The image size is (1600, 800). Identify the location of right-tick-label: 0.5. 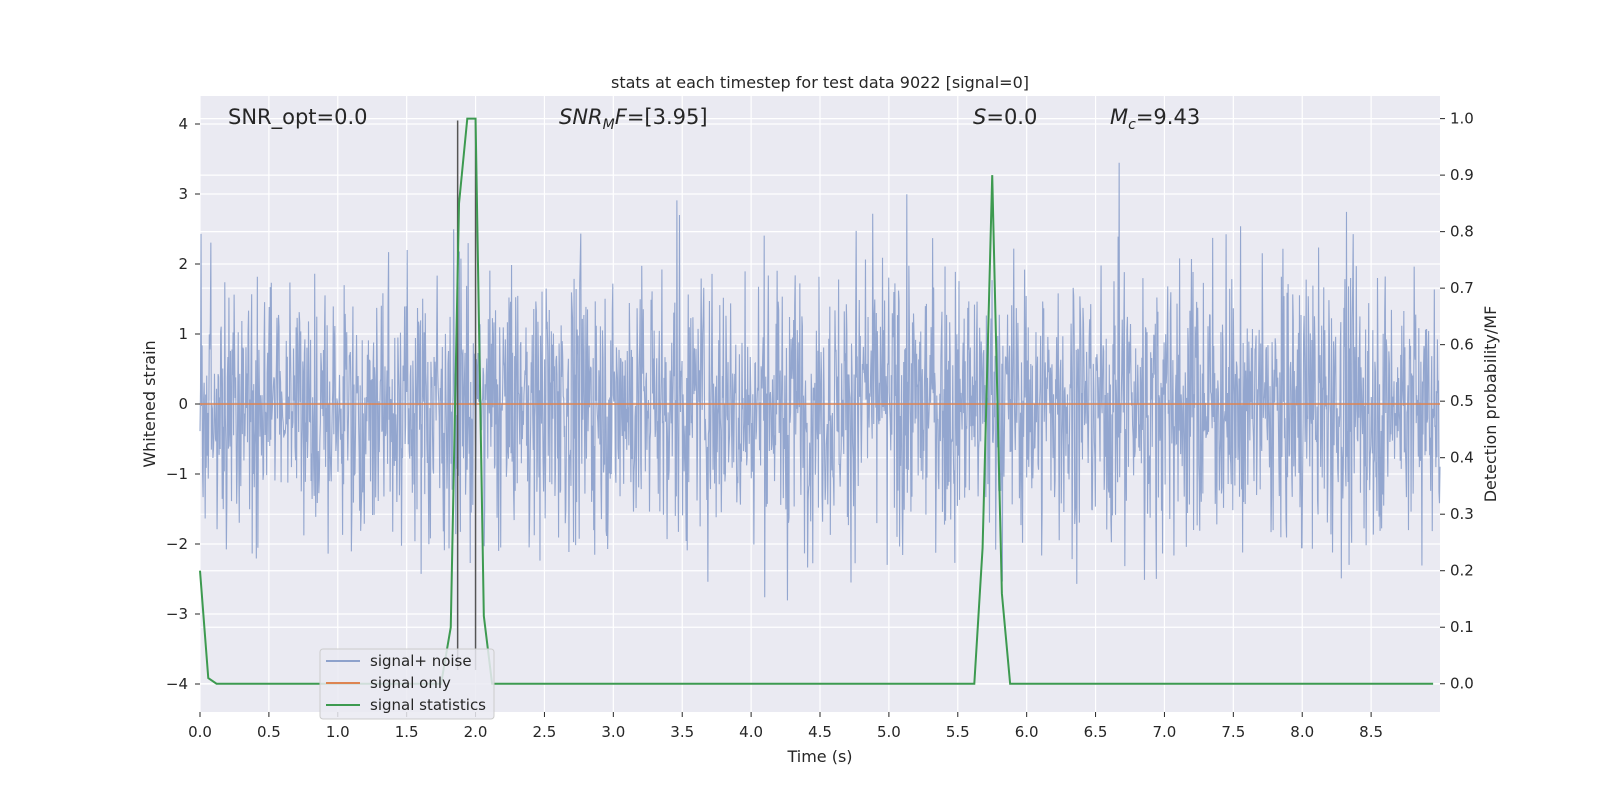
(1462, 401).